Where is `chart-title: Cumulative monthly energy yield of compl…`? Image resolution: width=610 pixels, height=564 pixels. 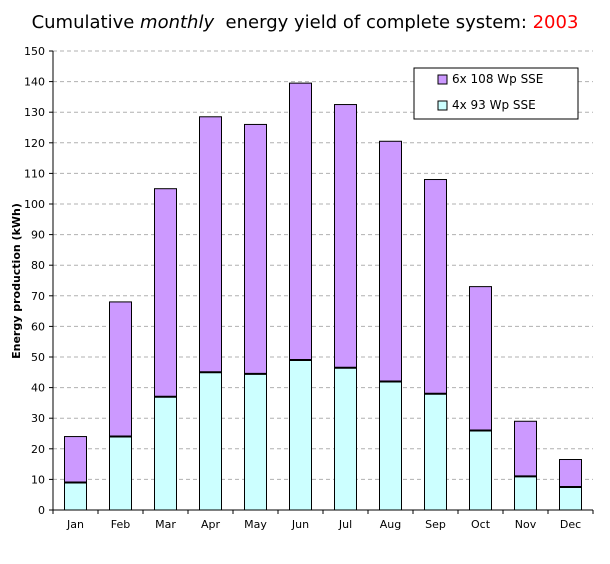
chart-title: Cumulative monthly energy yield of compl… is located at coordinates (305, 22).